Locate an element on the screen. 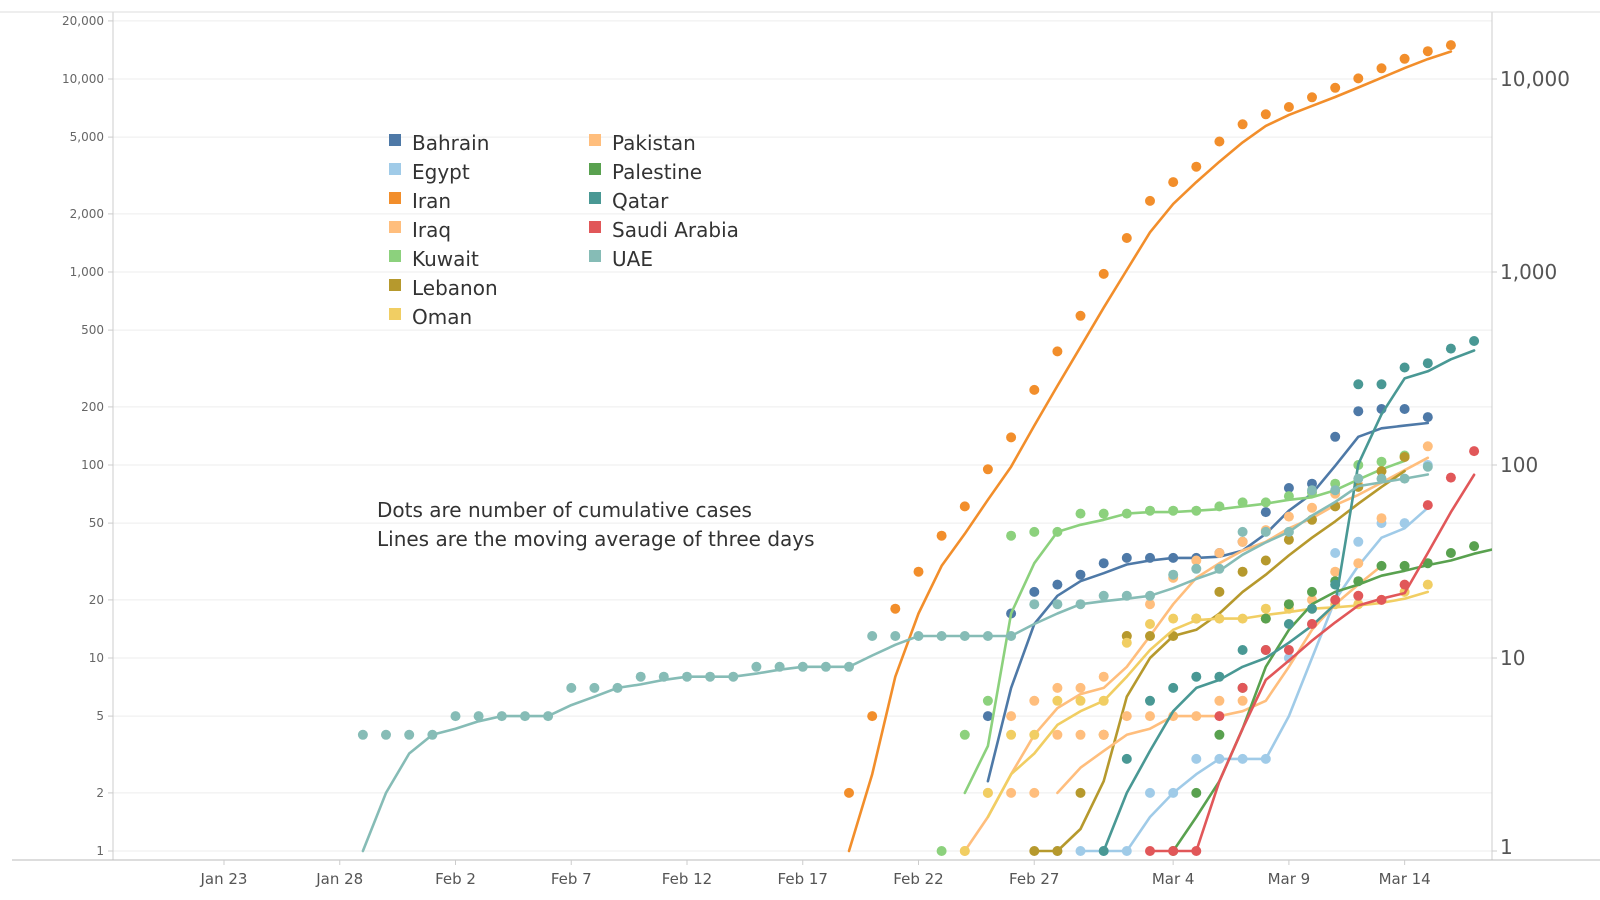  x-tick-label: Feb 7 is located at coordinates (571, 879).